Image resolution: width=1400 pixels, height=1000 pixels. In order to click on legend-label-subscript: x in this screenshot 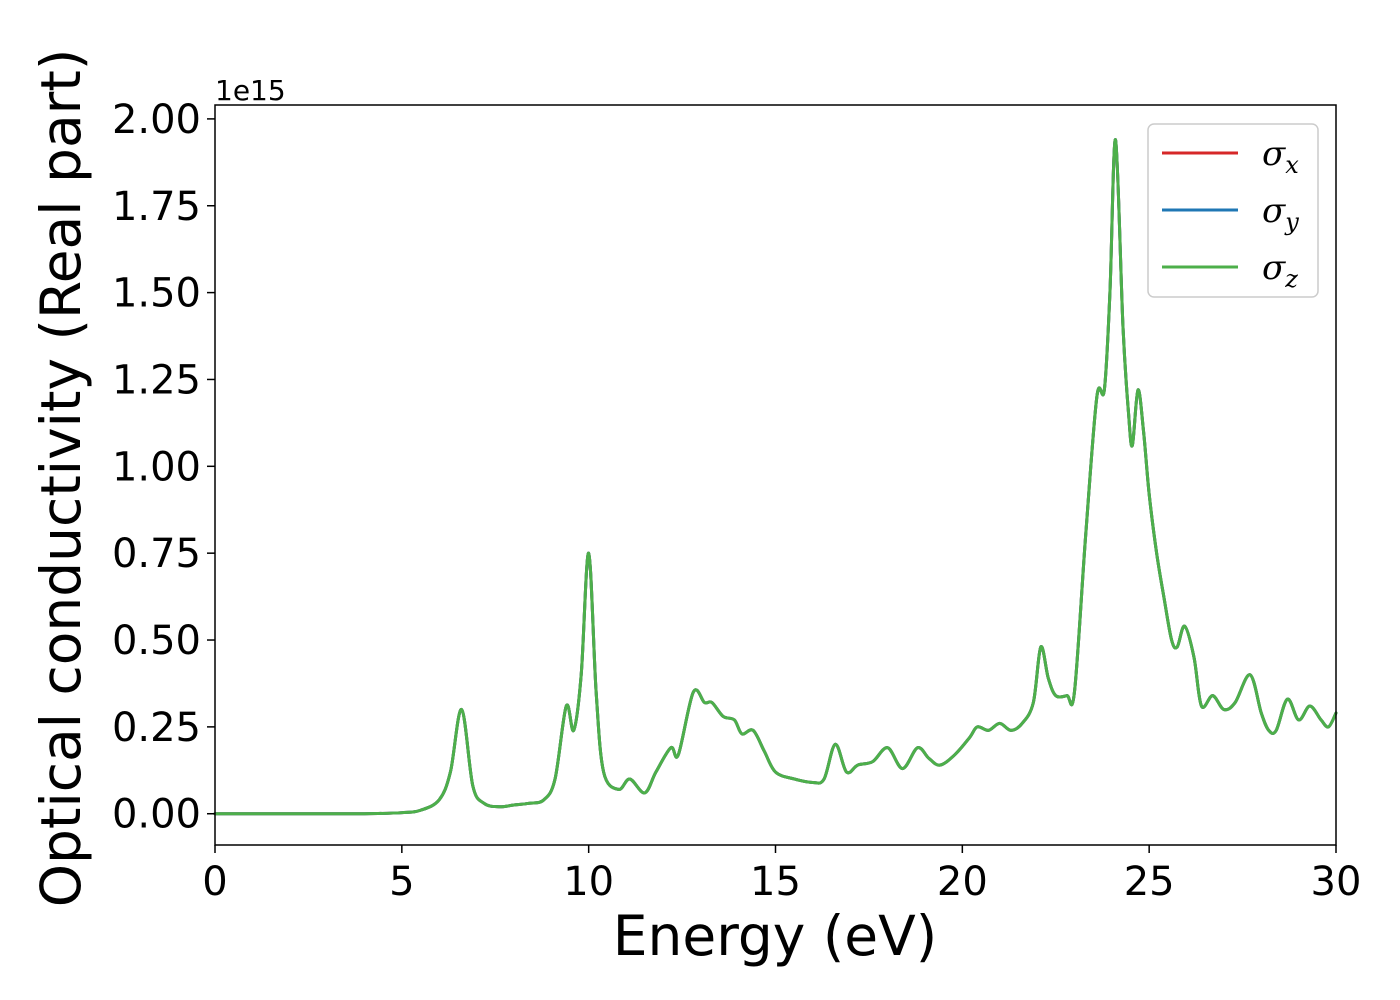, I will do `click(1292, 165)`.